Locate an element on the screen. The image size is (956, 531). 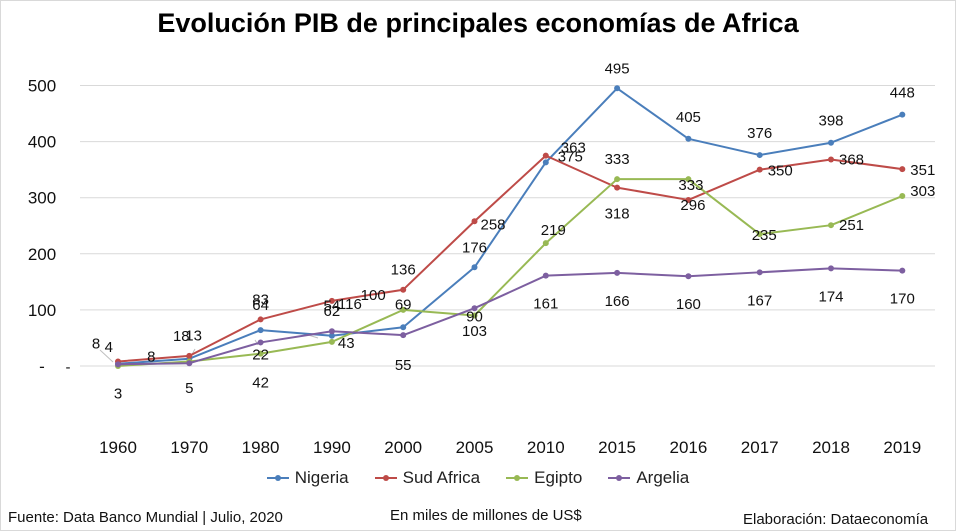
data-label-nigeria: 69 is located at coordinates (403, 304).